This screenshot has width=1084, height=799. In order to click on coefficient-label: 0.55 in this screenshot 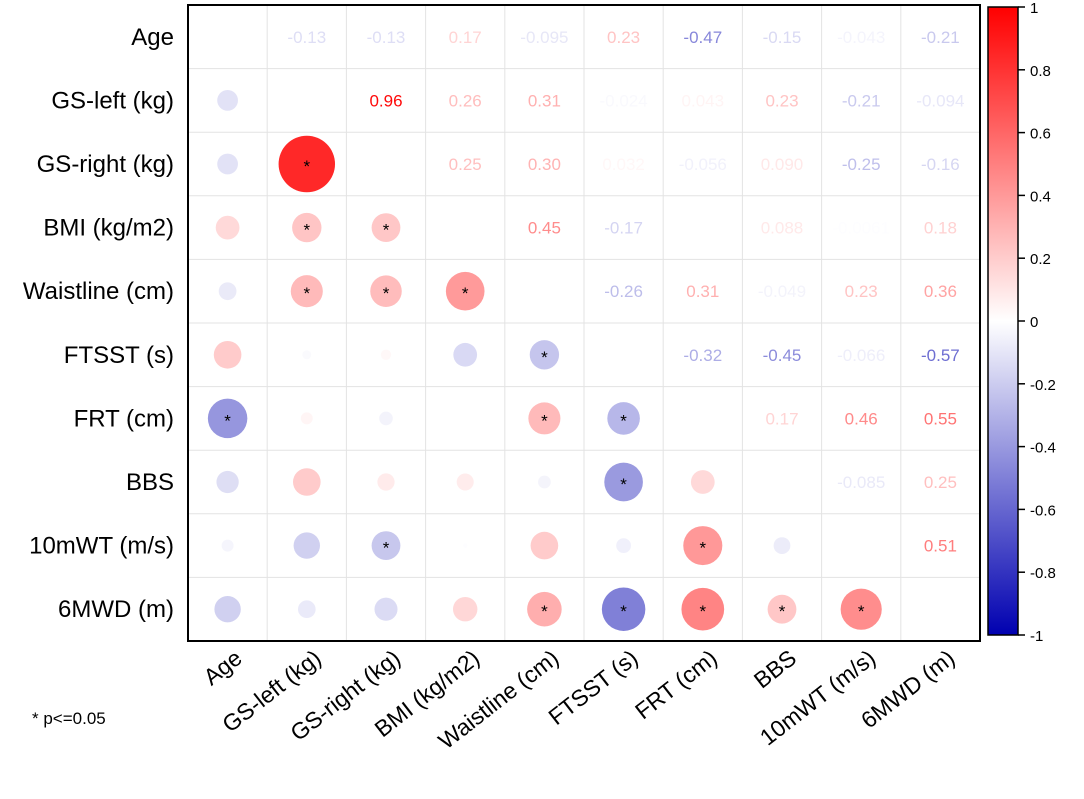, I will do `click(940, 418)`.